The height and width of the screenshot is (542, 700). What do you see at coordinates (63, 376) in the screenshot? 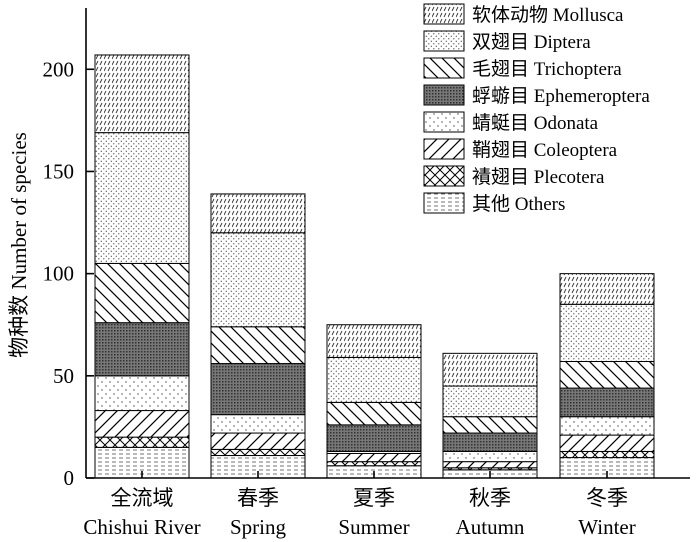
I see `y-tick-label: 50` at bounding box center [63, 376].